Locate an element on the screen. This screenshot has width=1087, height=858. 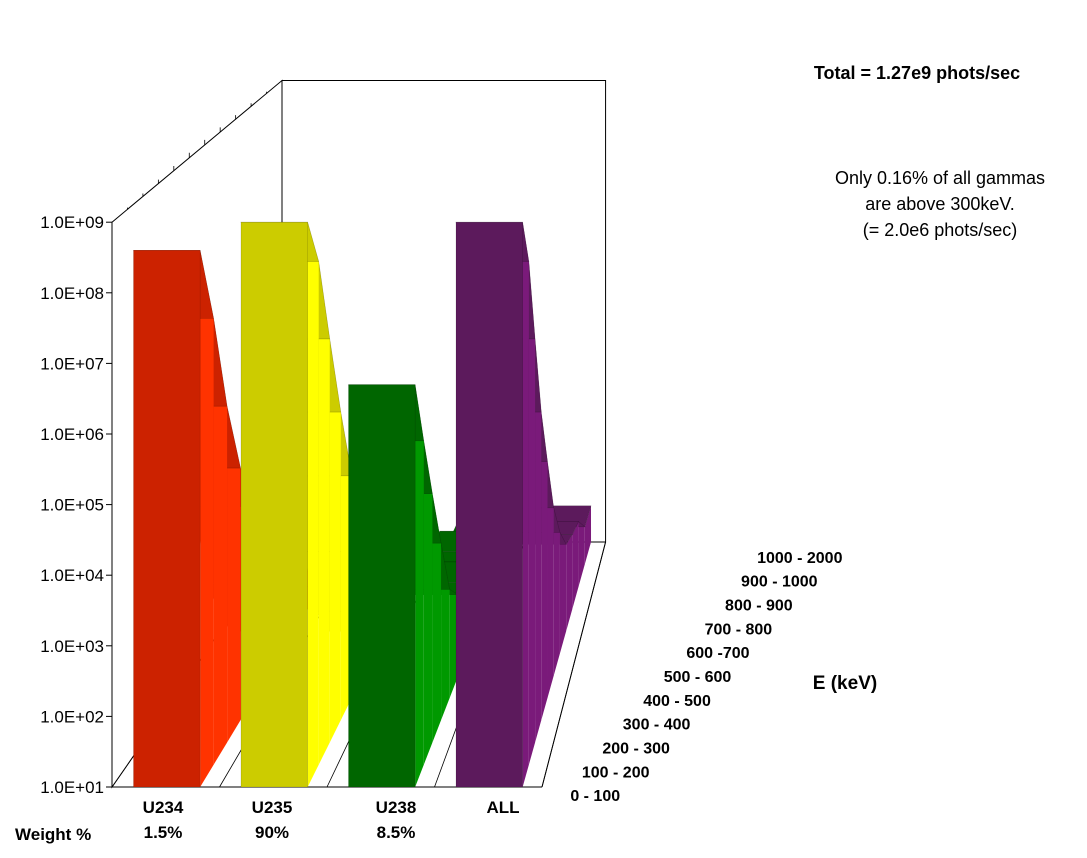
ytick-label: 1.0E+04 is located at coordinates (72, 575).